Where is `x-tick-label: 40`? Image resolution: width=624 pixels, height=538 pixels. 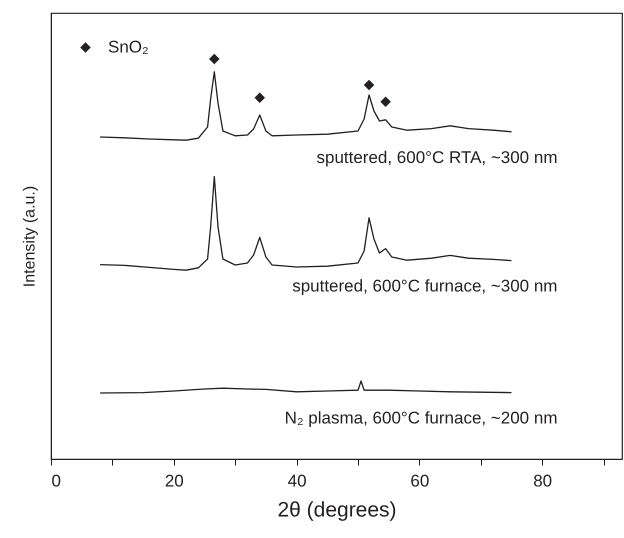
x-tick-label: 40 is located at coordinates (297, 481).